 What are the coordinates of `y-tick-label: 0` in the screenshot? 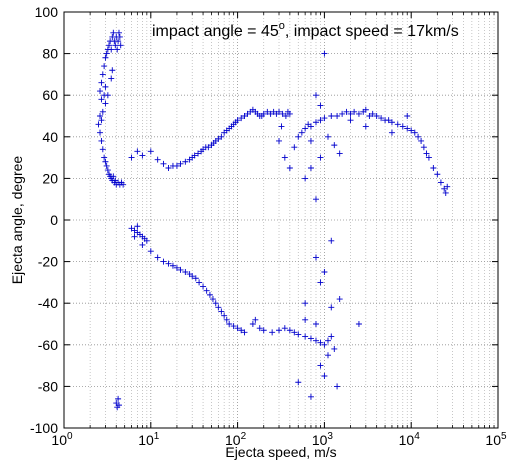 It's located at (54, 220).